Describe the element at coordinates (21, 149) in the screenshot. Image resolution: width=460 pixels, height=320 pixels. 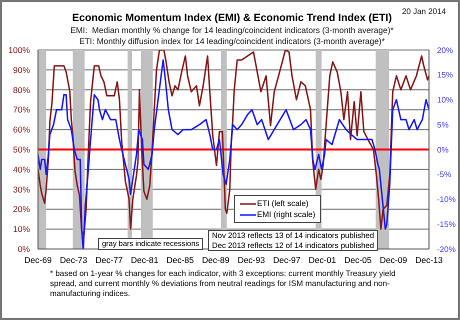
I see `y-tick-label: 50%` at that location.